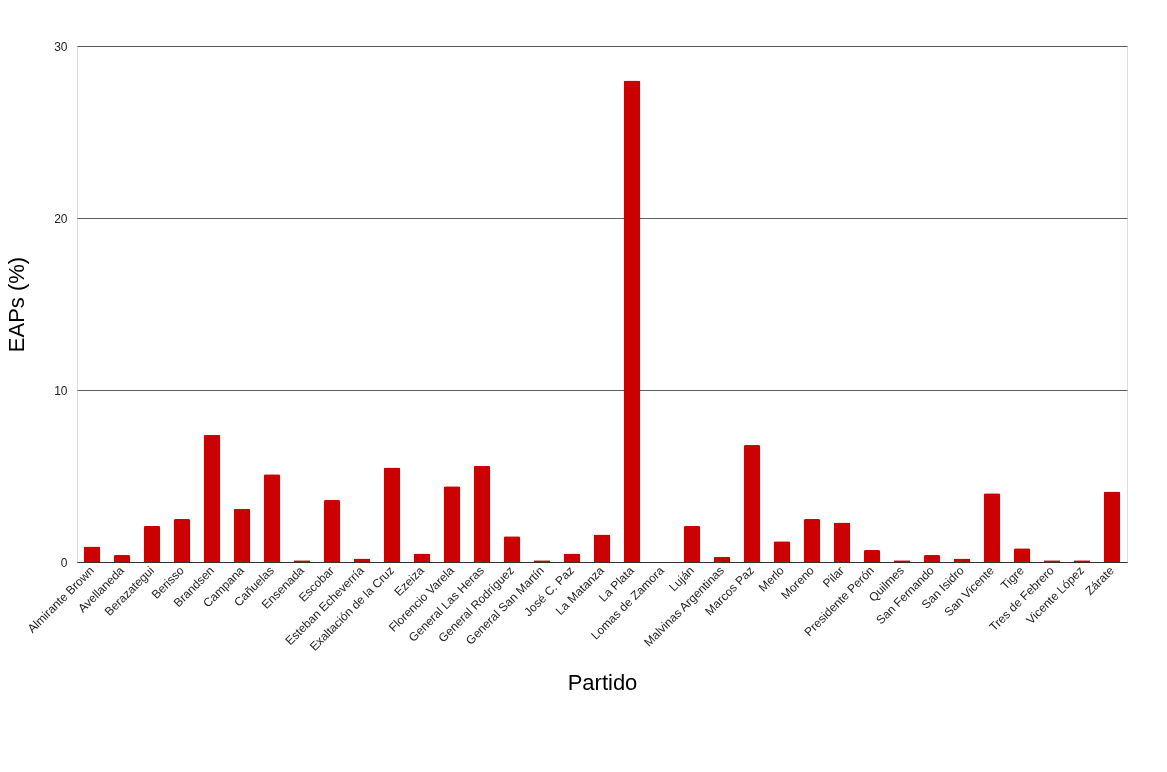 Image resolution: width=1167 pixels, height=772 pixels. Describe the element at coordinates (602, 682) in the screenshot. I see `x-axis-title: Partido` at that location.